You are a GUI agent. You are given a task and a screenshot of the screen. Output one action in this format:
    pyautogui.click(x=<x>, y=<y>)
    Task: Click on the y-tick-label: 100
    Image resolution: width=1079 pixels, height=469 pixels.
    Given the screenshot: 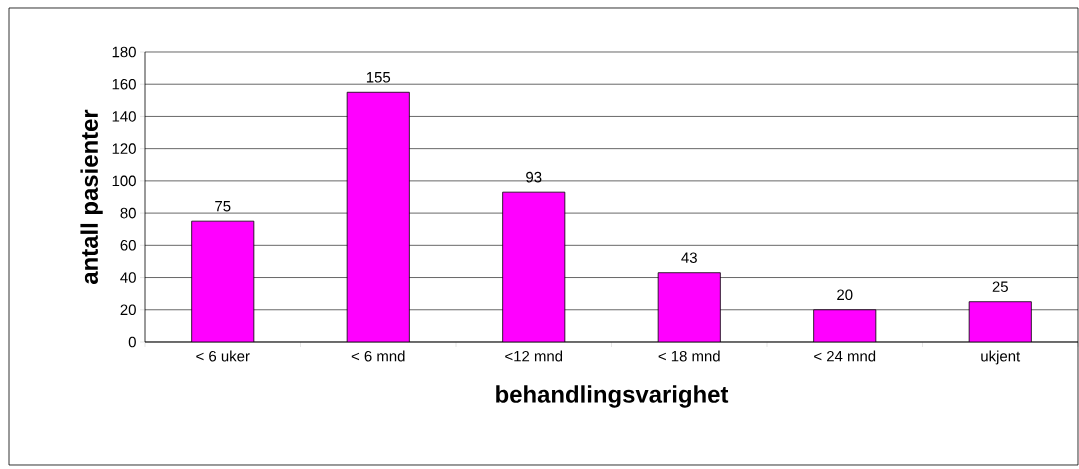 What is the action you would take?
    pyautogui.click(x=124, y=181)
    